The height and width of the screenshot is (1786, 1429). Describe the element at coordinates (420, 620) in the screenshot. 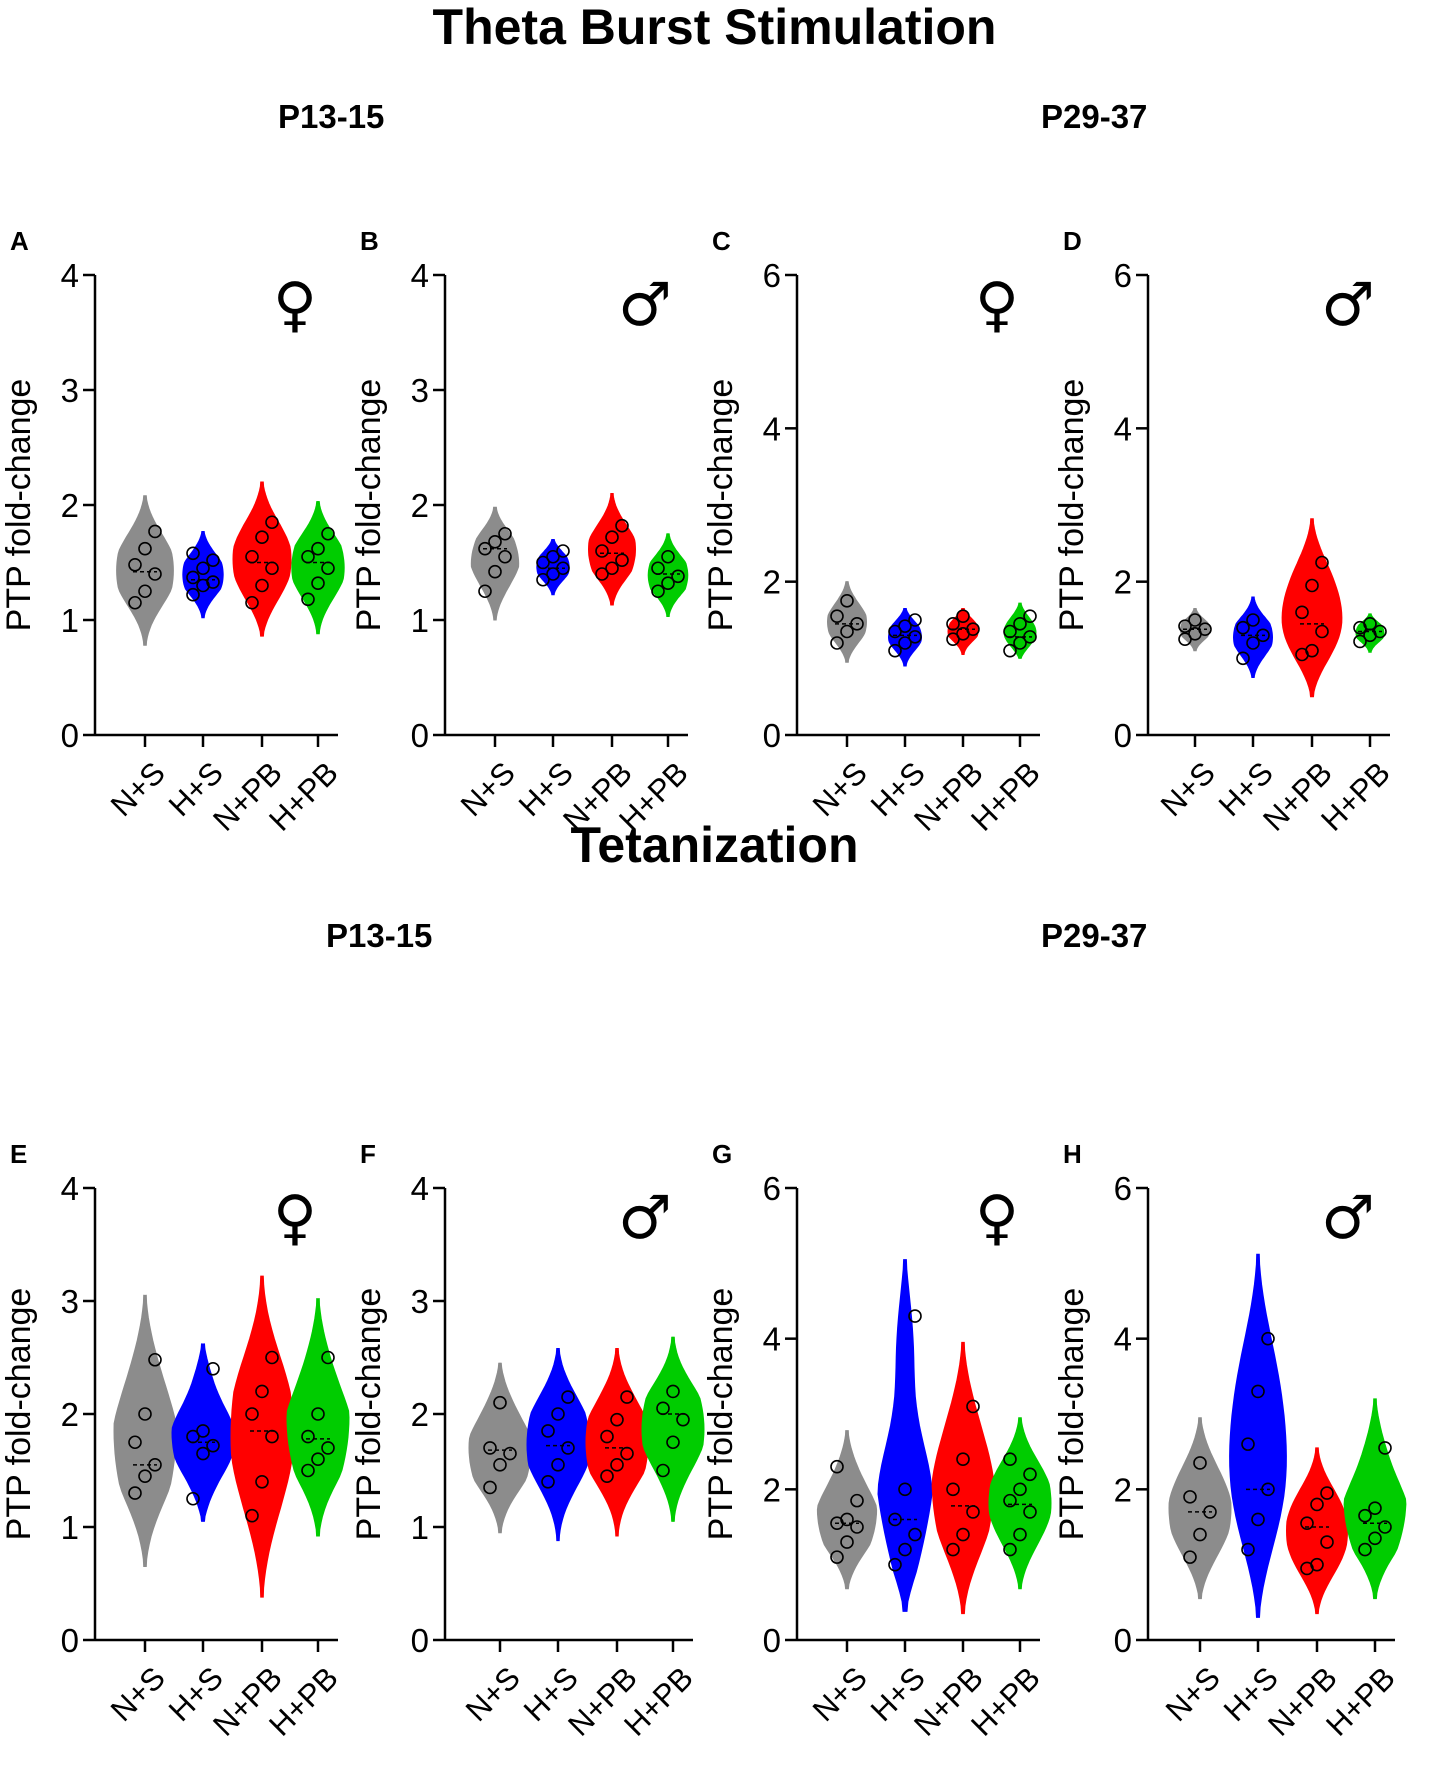

I see `y-tick-label-b-1: 1` at that location.